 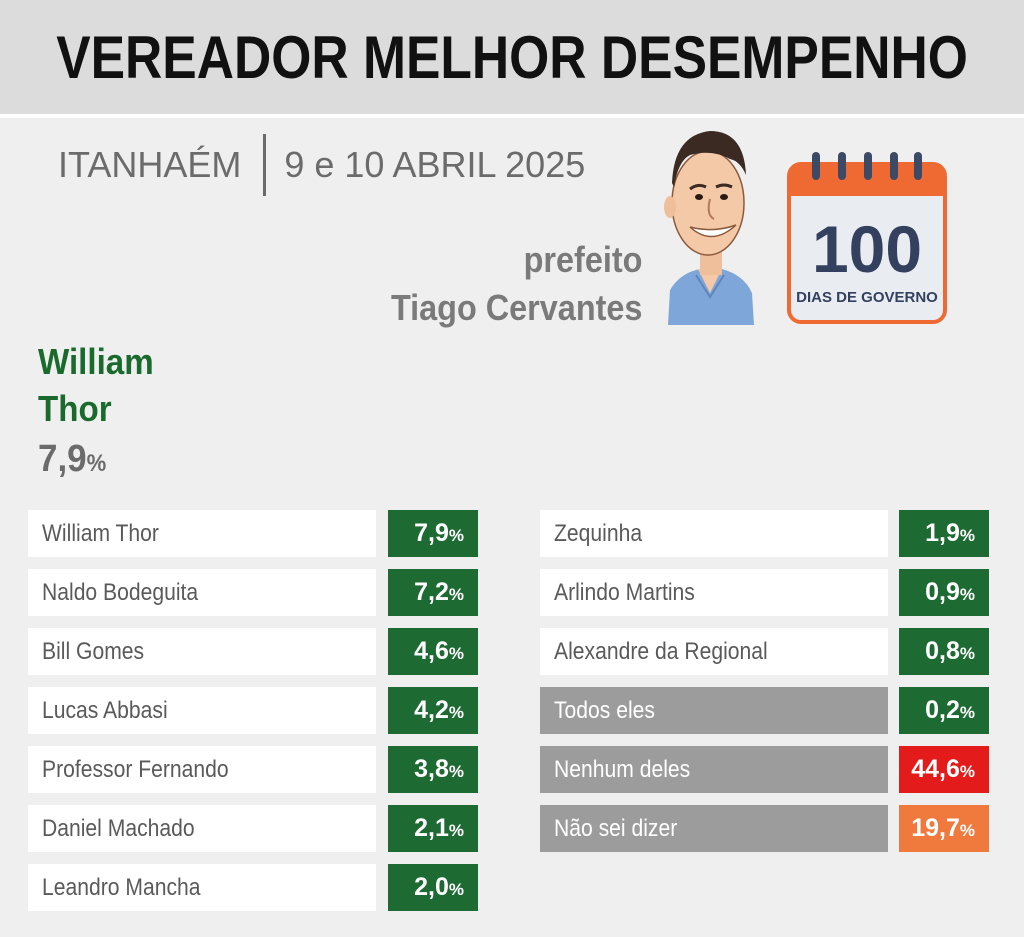 What do you see at coordinates (944, 710) in the screenshot?
I see `option-percentage: 0,2%` at bounding box center [944, 710].